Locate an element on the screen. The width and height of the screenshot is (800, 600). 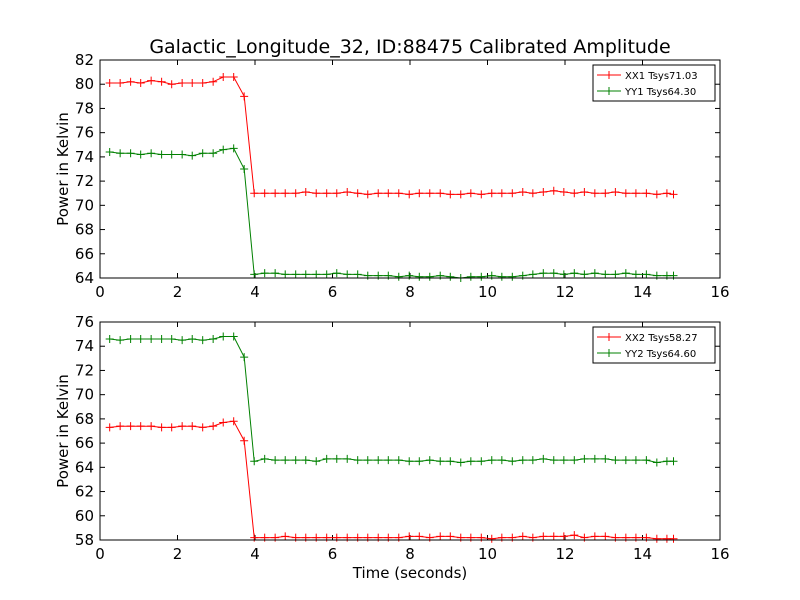
x-tick-label: 16 is located at coordinates (719, 554).